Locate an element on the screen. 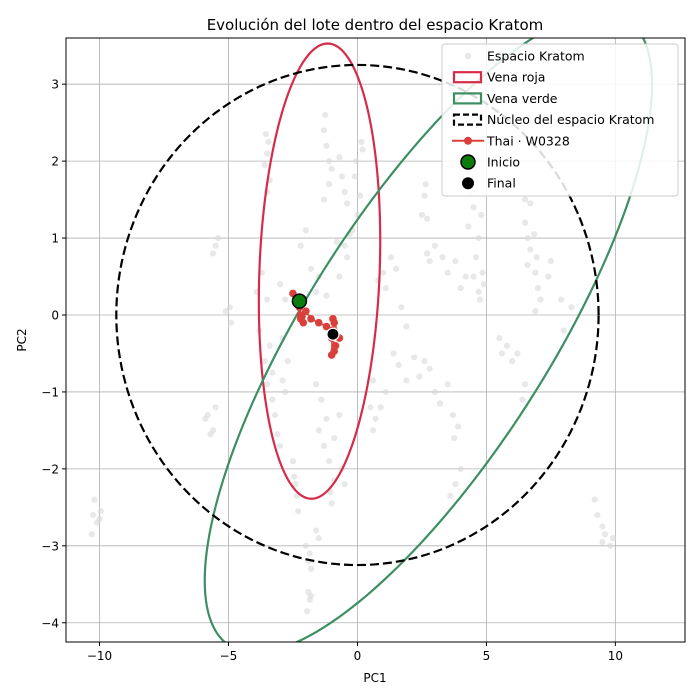  trajectory-point is located at coordinates (303, 322).